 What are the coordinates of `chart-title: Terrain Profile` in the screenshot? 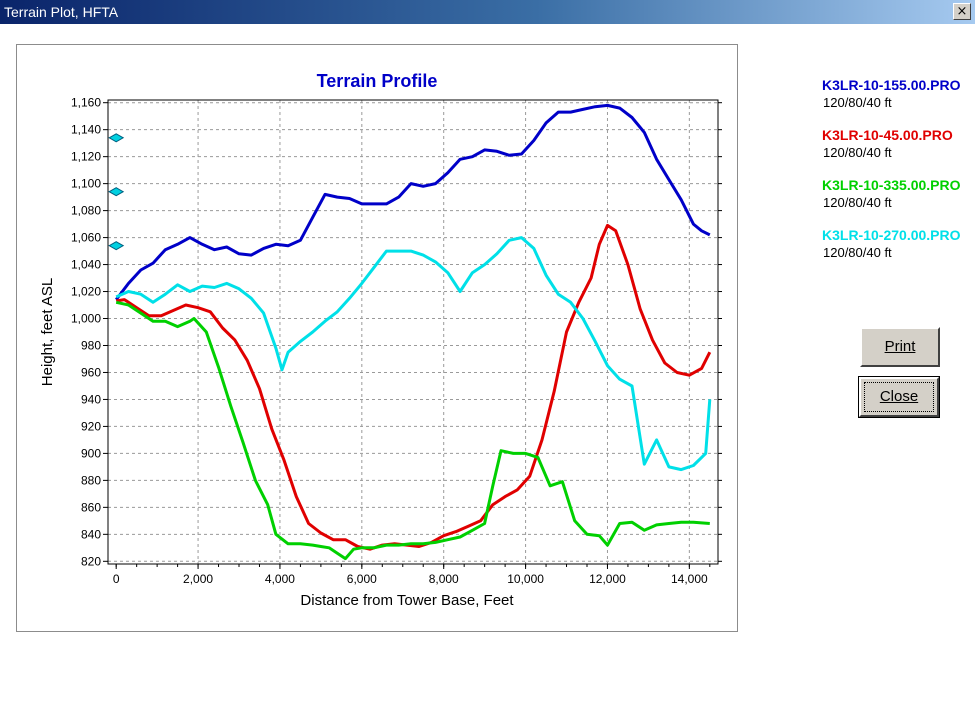 It's located at (377, 81).